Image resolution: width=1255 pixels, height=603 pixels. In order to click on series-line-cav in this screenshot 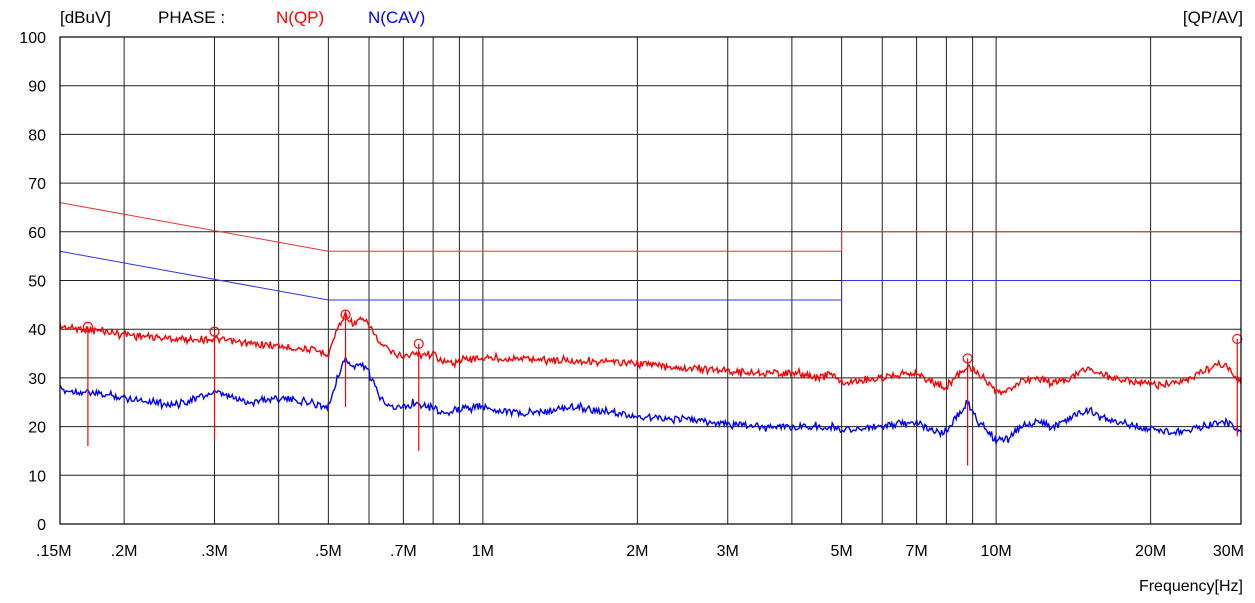, I will do `click(650, 400)`.